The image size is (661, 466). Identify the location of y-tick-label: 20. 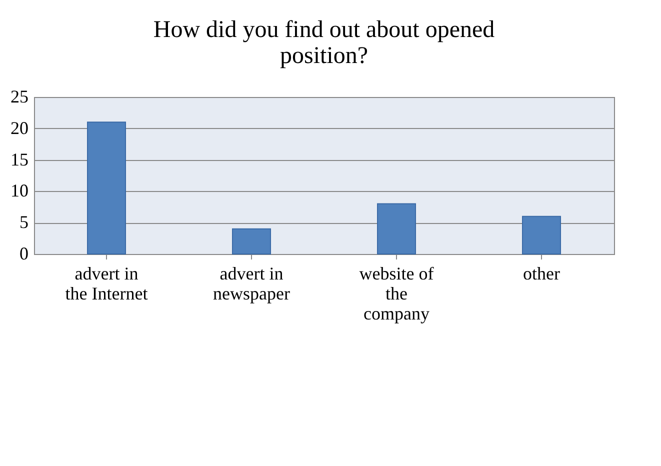
(19, 128).